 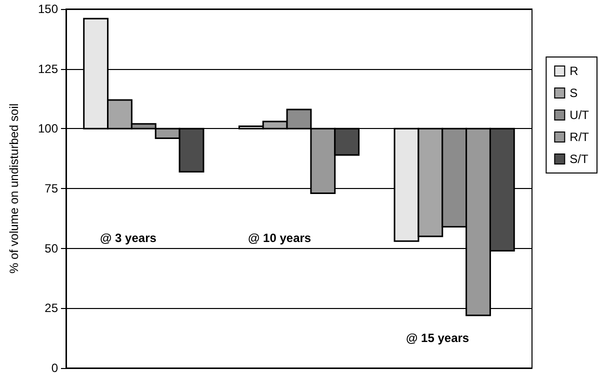 What do you see at coordinates (574, 93) in the screenshot?
I see `legend-label: S` at bounding box center [574, 93].